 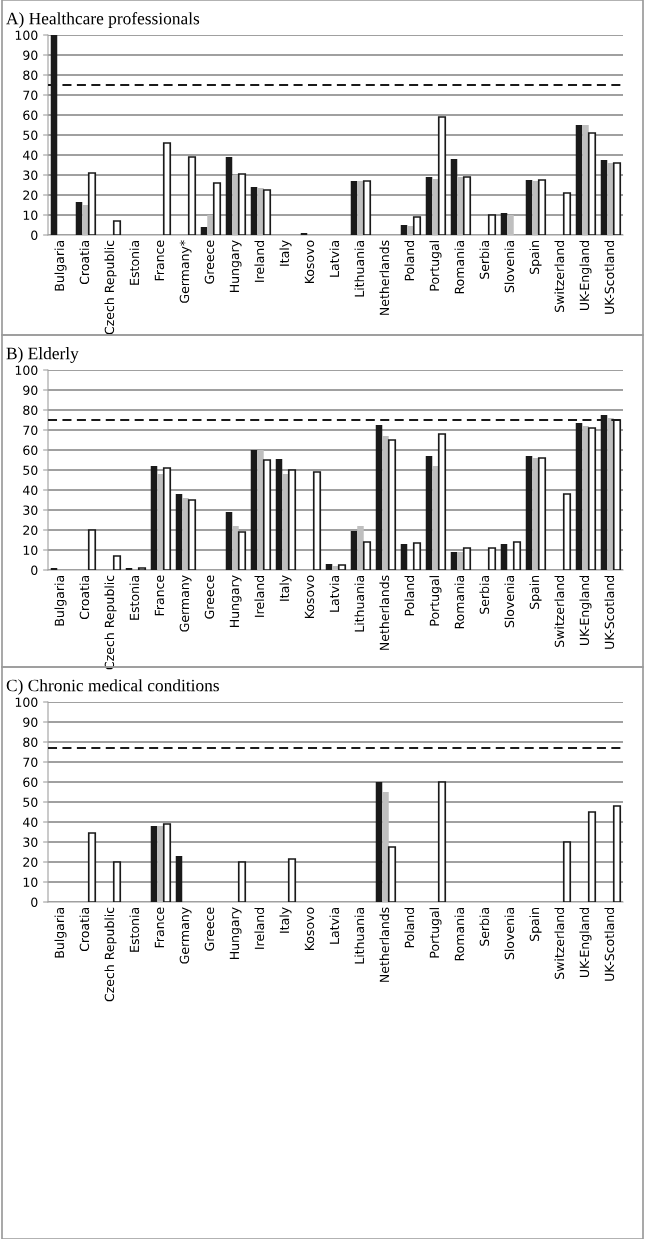 I want to click on x-tick-label: UK-Scotland, so click(x=609, y=612).